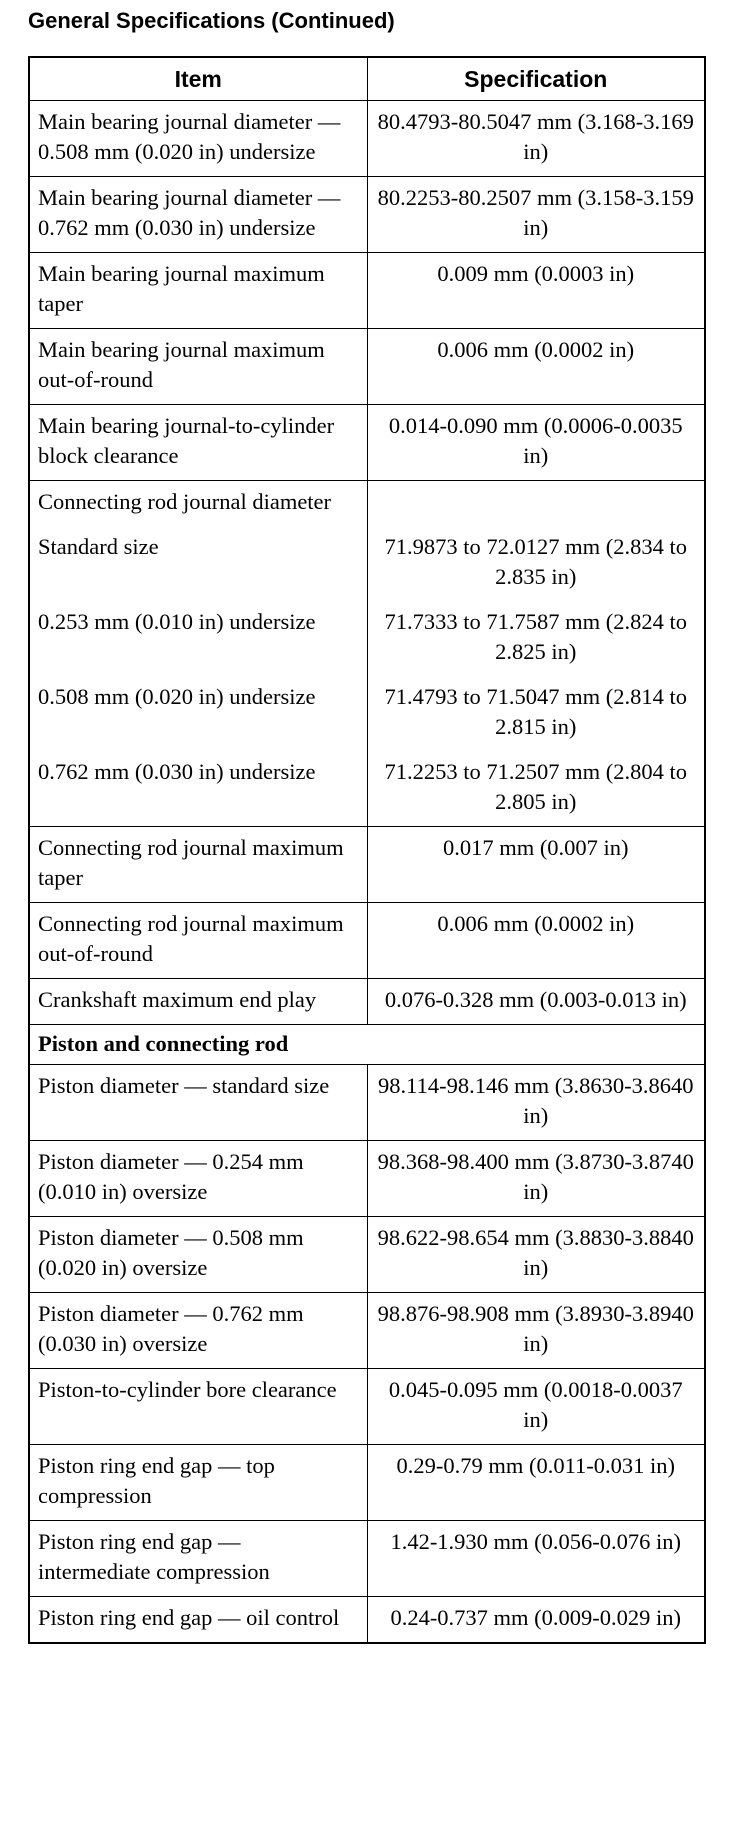 The width and height of the screenshot is (736, 1832). Describe the element at coordinates (536, 1001) in the screenshot. I see `spec-cell: 0.076-0.328 mm (0.003-0.013 in)` at that location.